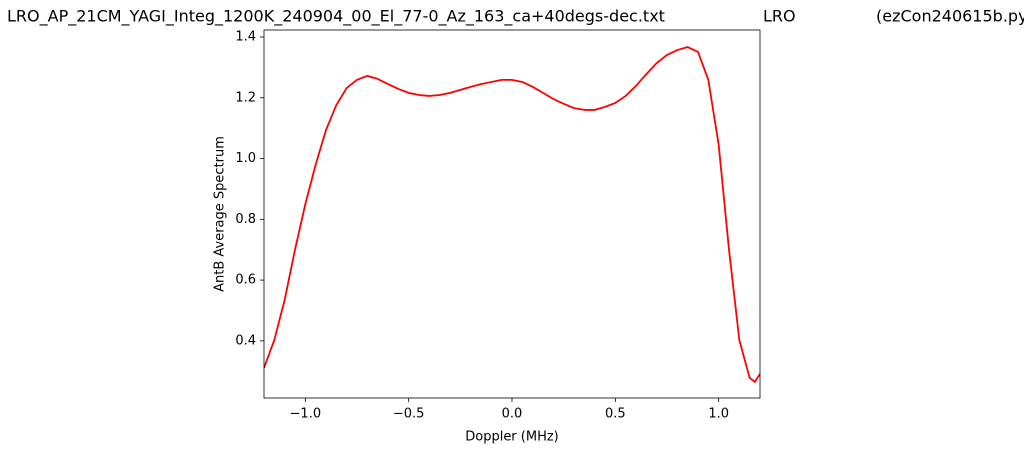 The height and width of the screenshot is (453, 1024). Describe the element at coordinates (245, 219) in the screenshot. I see `y-tick-label: 0.8` at that location.